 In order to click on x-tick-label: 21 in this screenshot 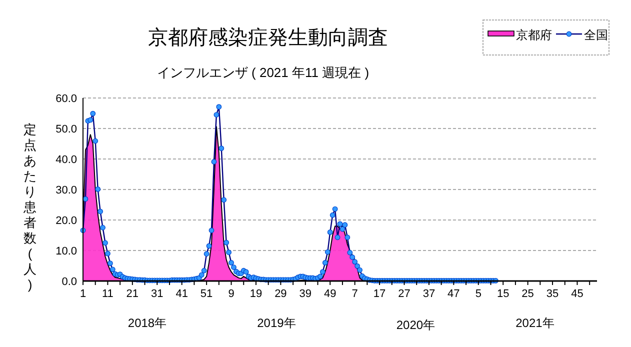, I will do `click(132, 294)`.